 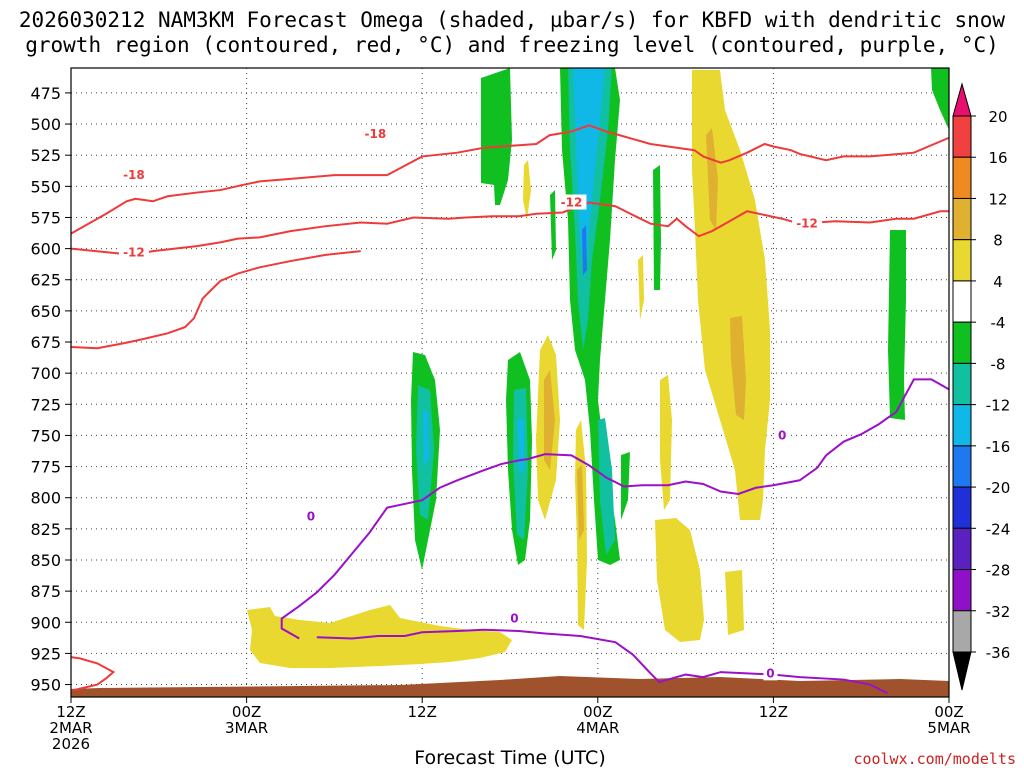 What do you see at coordinates (45, 155) in the screenshot?
I see `y-tick-label: 525` at bounding box center [45, 155].